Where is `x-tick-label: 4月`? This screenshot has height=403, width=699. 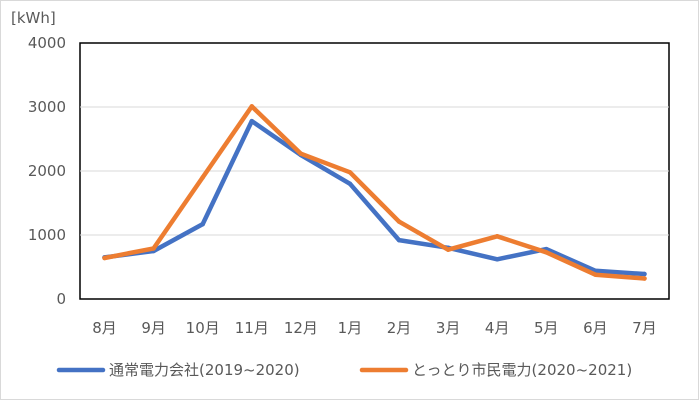 x-tick-label: 4月 is located at coordinates (497, 328).